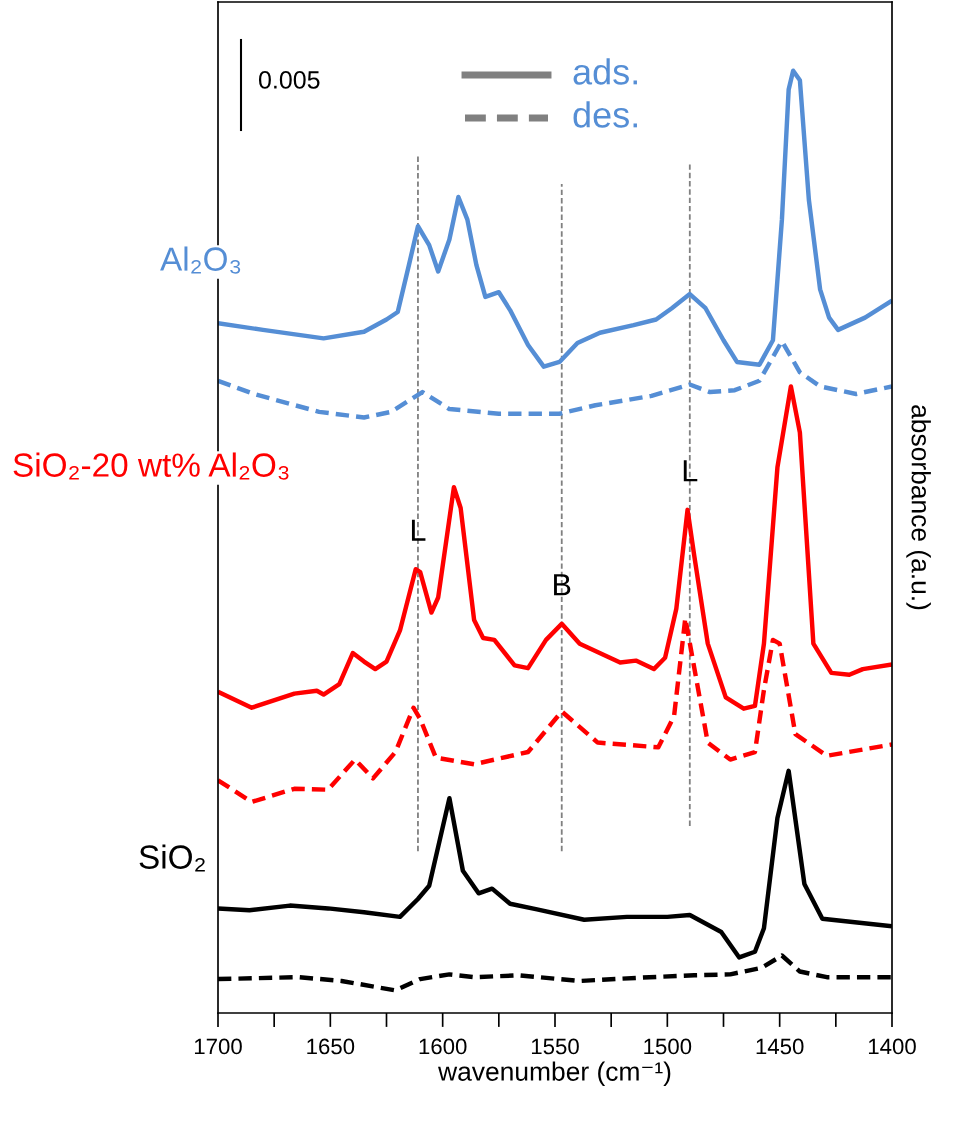 This screenshot has height=1133, width=972. I want to click on x-tick-label: 1650, so click(331, 1046).